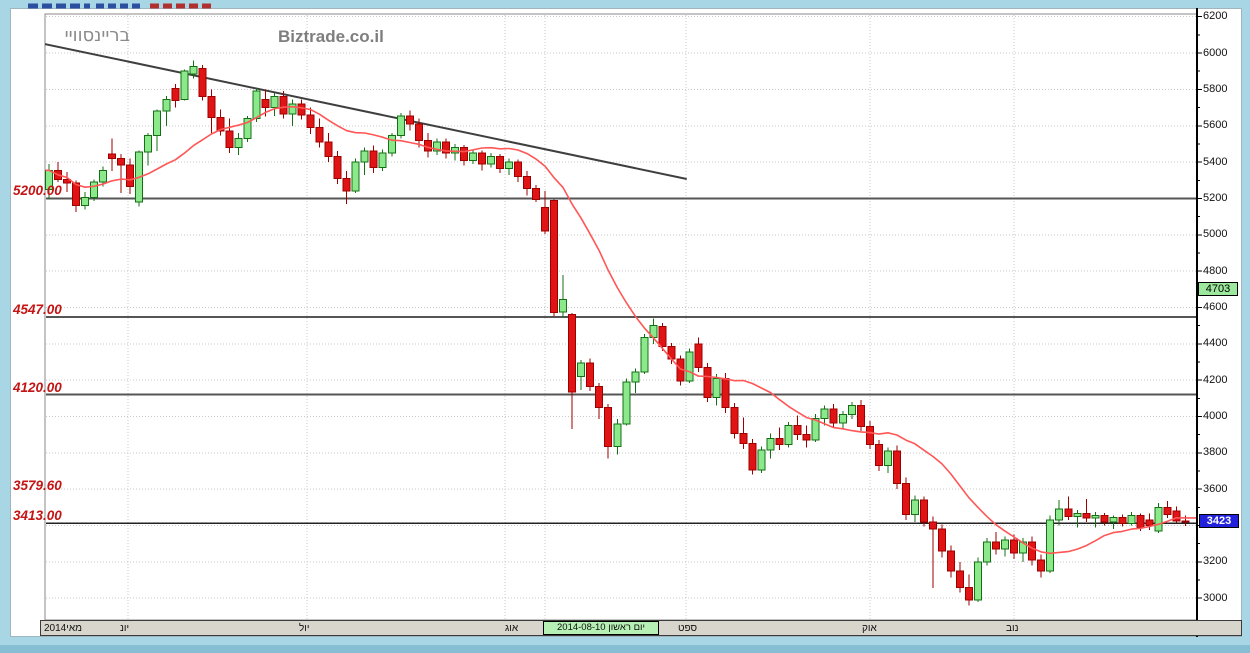  I want to click on x-axis-month-label: יול, so click(304, 628).